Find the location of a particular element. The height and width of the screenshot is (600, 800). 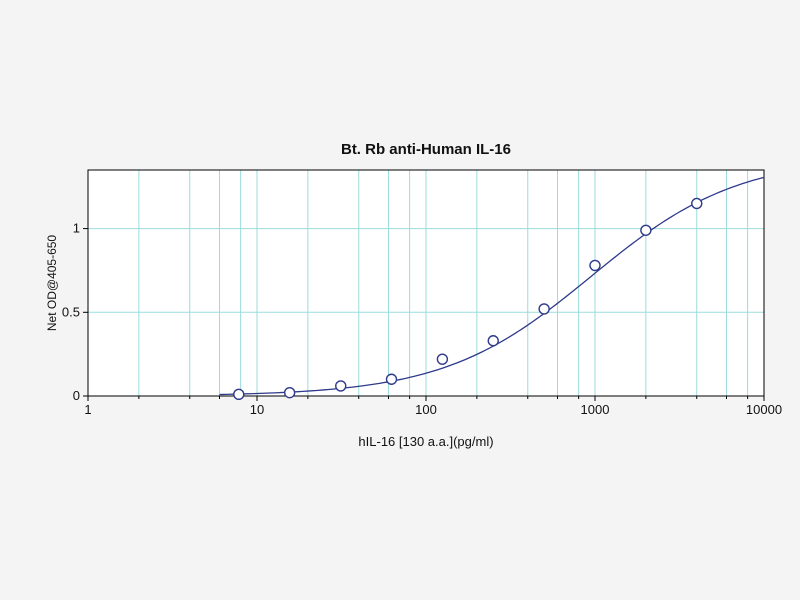

y-tick-label: 1 is located at coordinates (76, 228).